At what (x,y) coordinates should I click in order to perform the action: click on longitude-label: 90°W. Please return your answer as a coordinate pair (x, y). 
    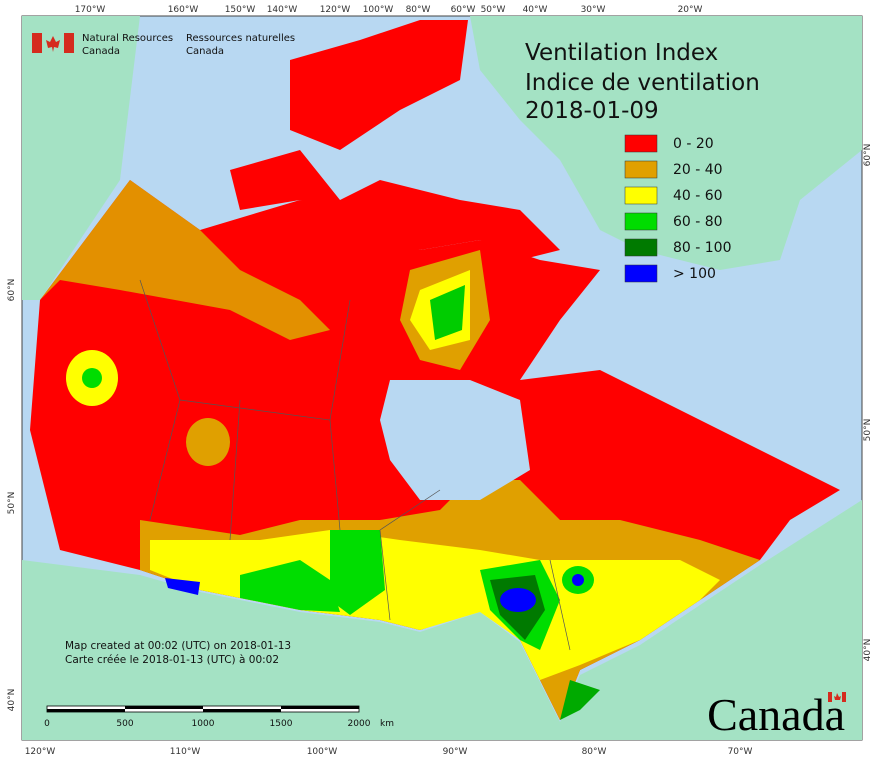
    Looking at the image, I should click on (455, 752).